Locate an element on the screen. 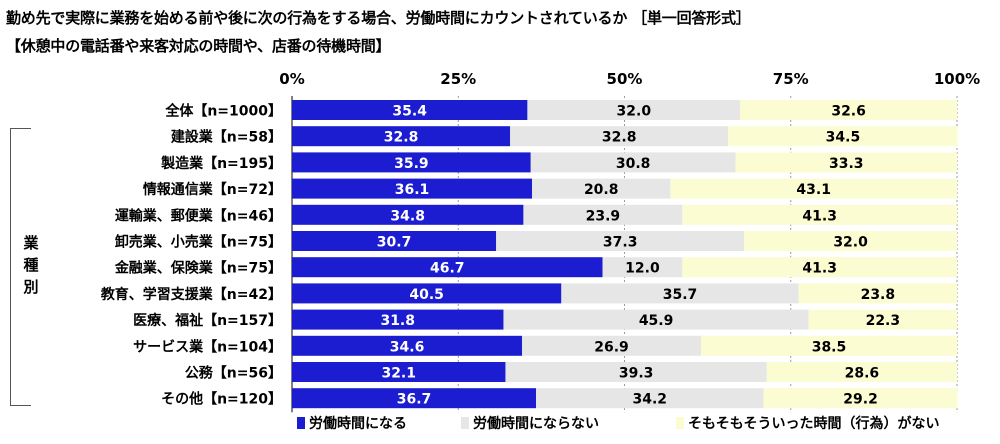 The image size is (1000, 444). data-label: 35.9 is located at coordinates (411, 164).